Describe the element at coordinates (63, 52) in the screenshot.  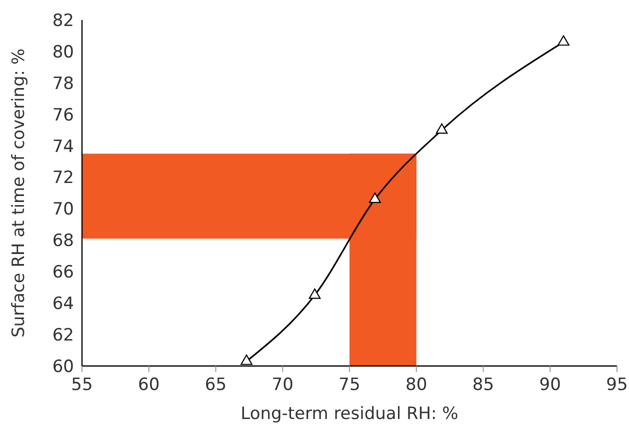
I see `y-tick-label: 80` at that location.